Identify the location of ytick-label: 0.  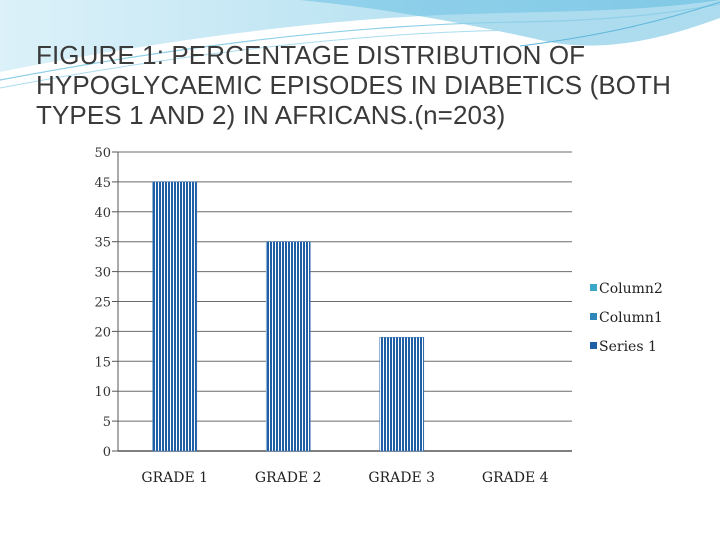
(107, 452).